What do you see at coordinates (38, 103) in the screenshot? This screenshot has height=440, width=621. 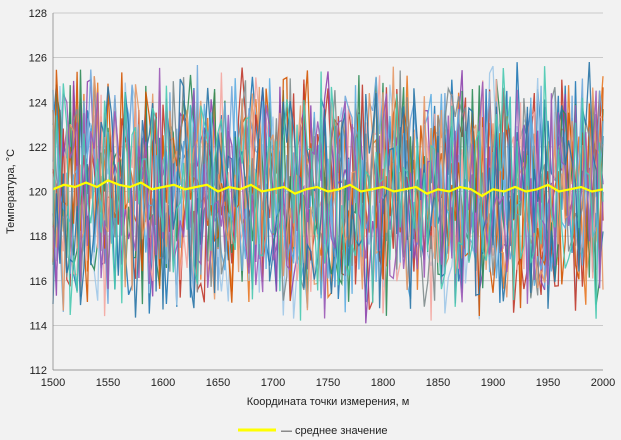 I see `y-tick-label: 124` at bounding box center [38, 103].